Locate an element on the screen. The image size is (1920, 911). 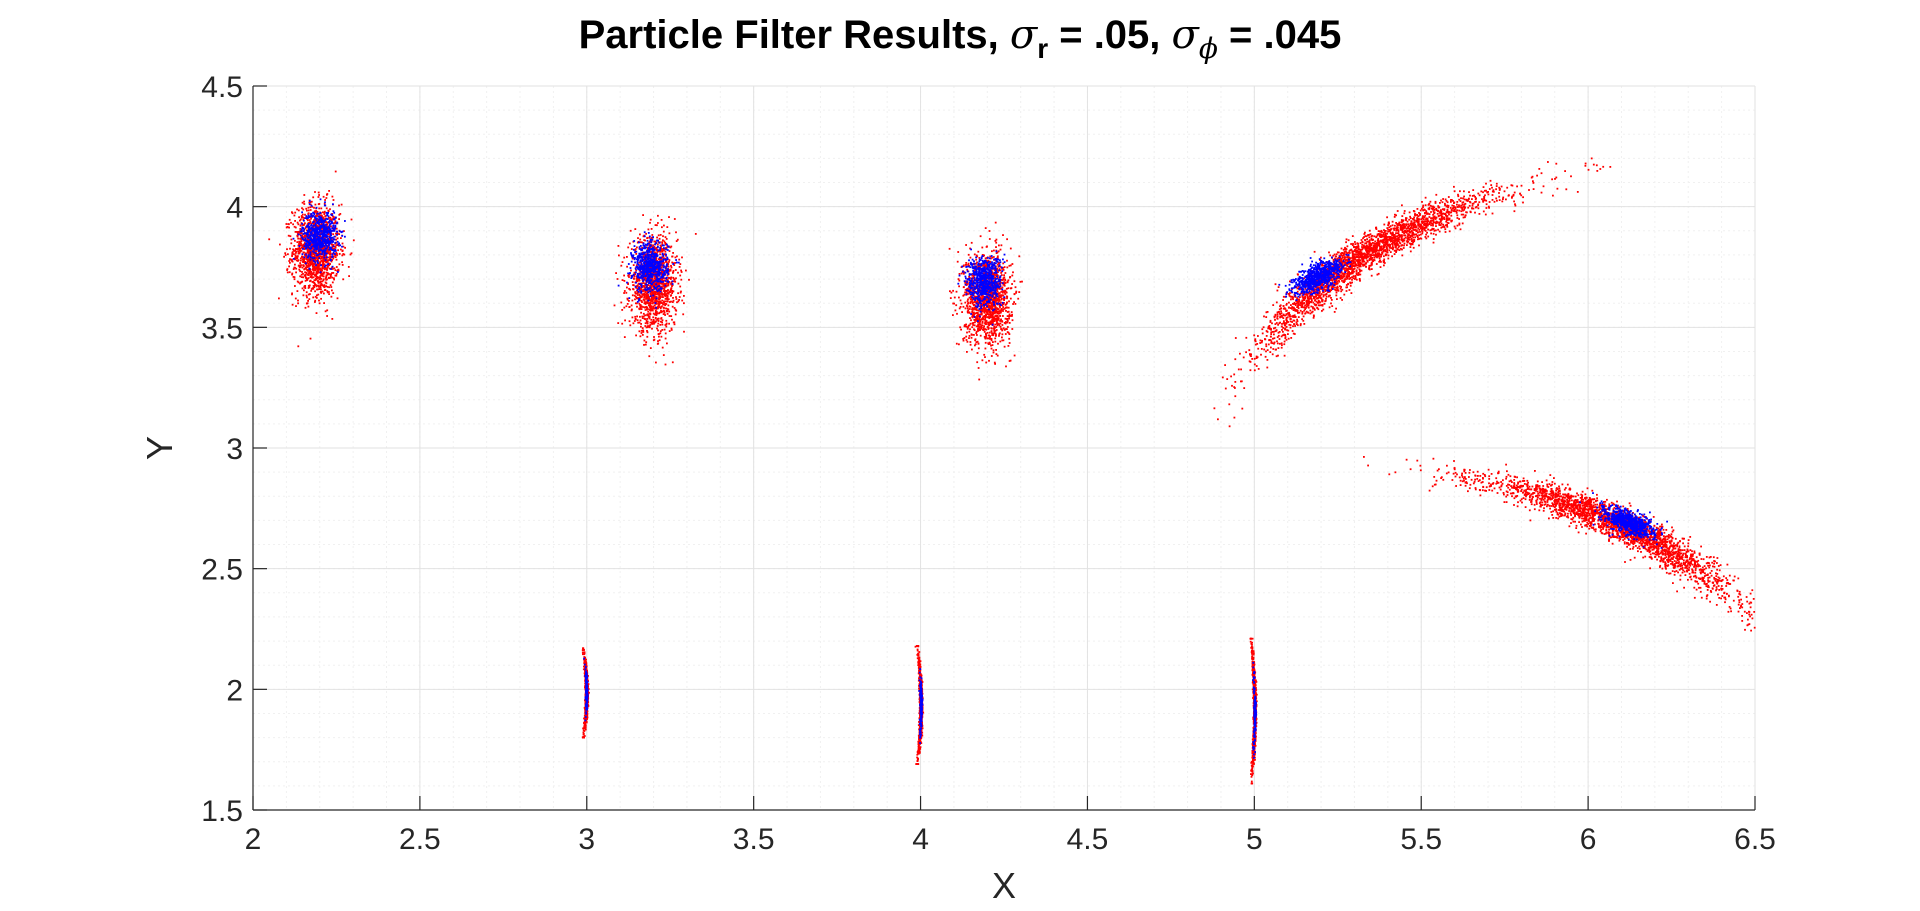
title-sigma-phi: σ is located at coordinates (1185, 35).